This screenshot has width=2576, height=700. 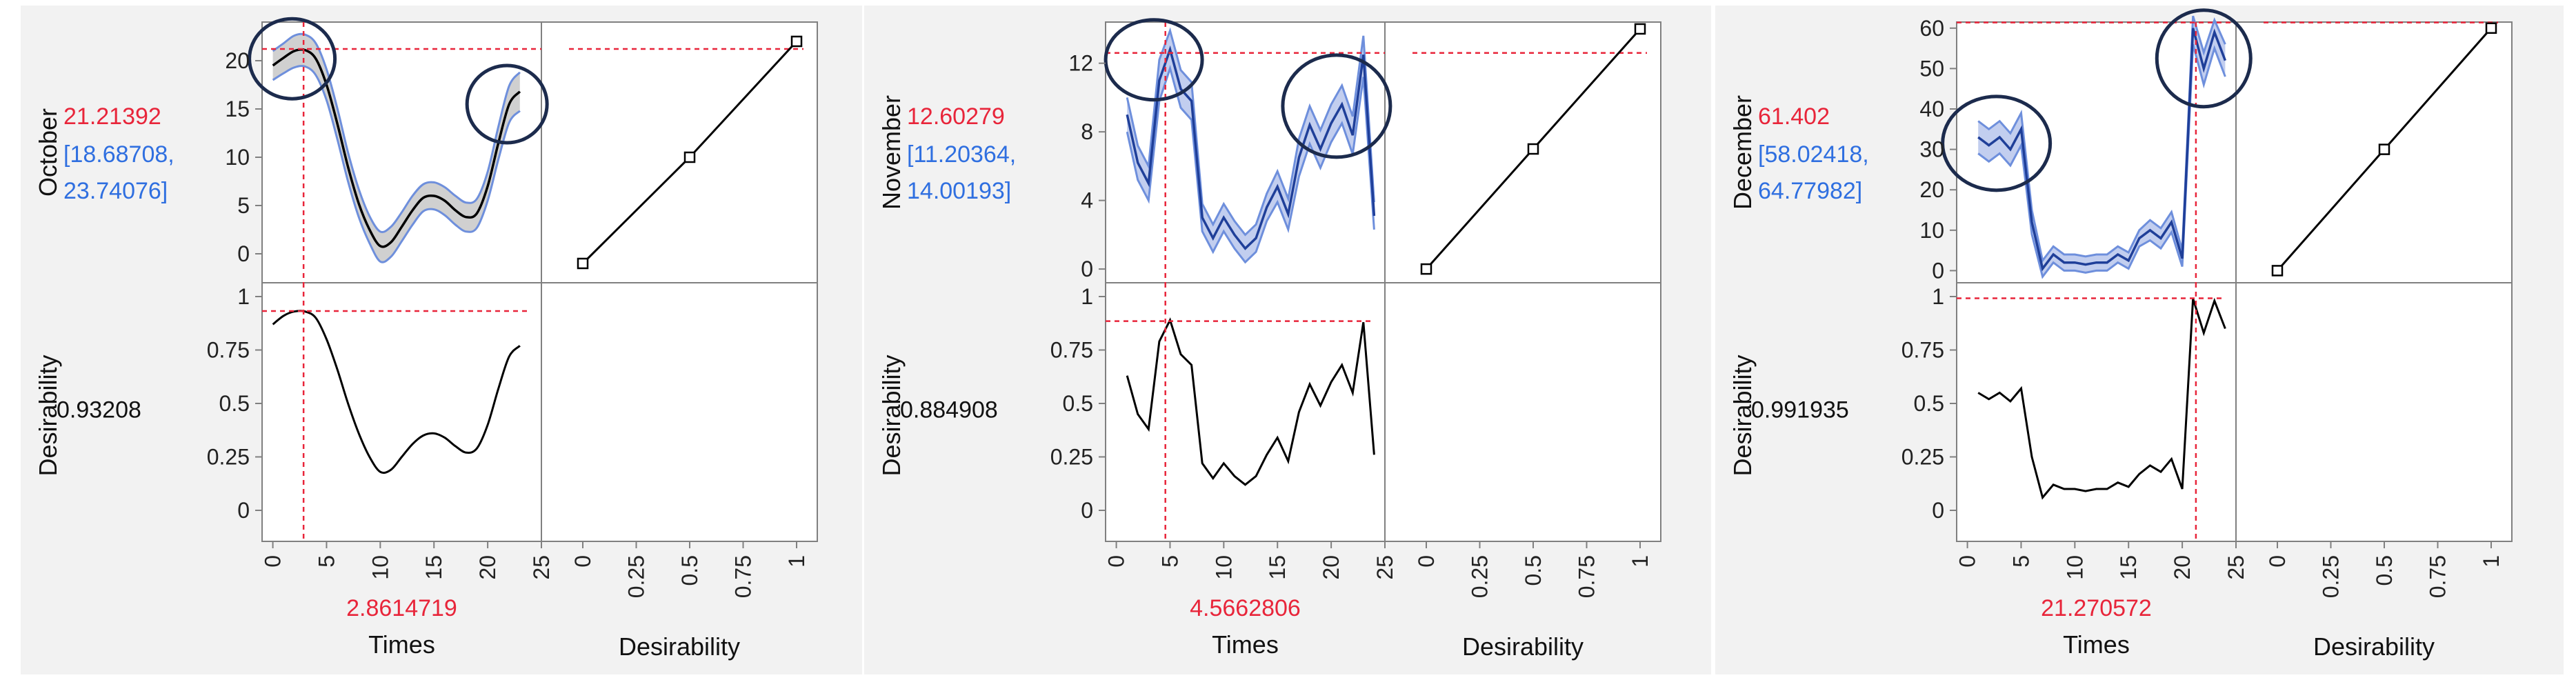 I want to click on confidence-interval-high: 64.77982], so click(x=1810, y=191).